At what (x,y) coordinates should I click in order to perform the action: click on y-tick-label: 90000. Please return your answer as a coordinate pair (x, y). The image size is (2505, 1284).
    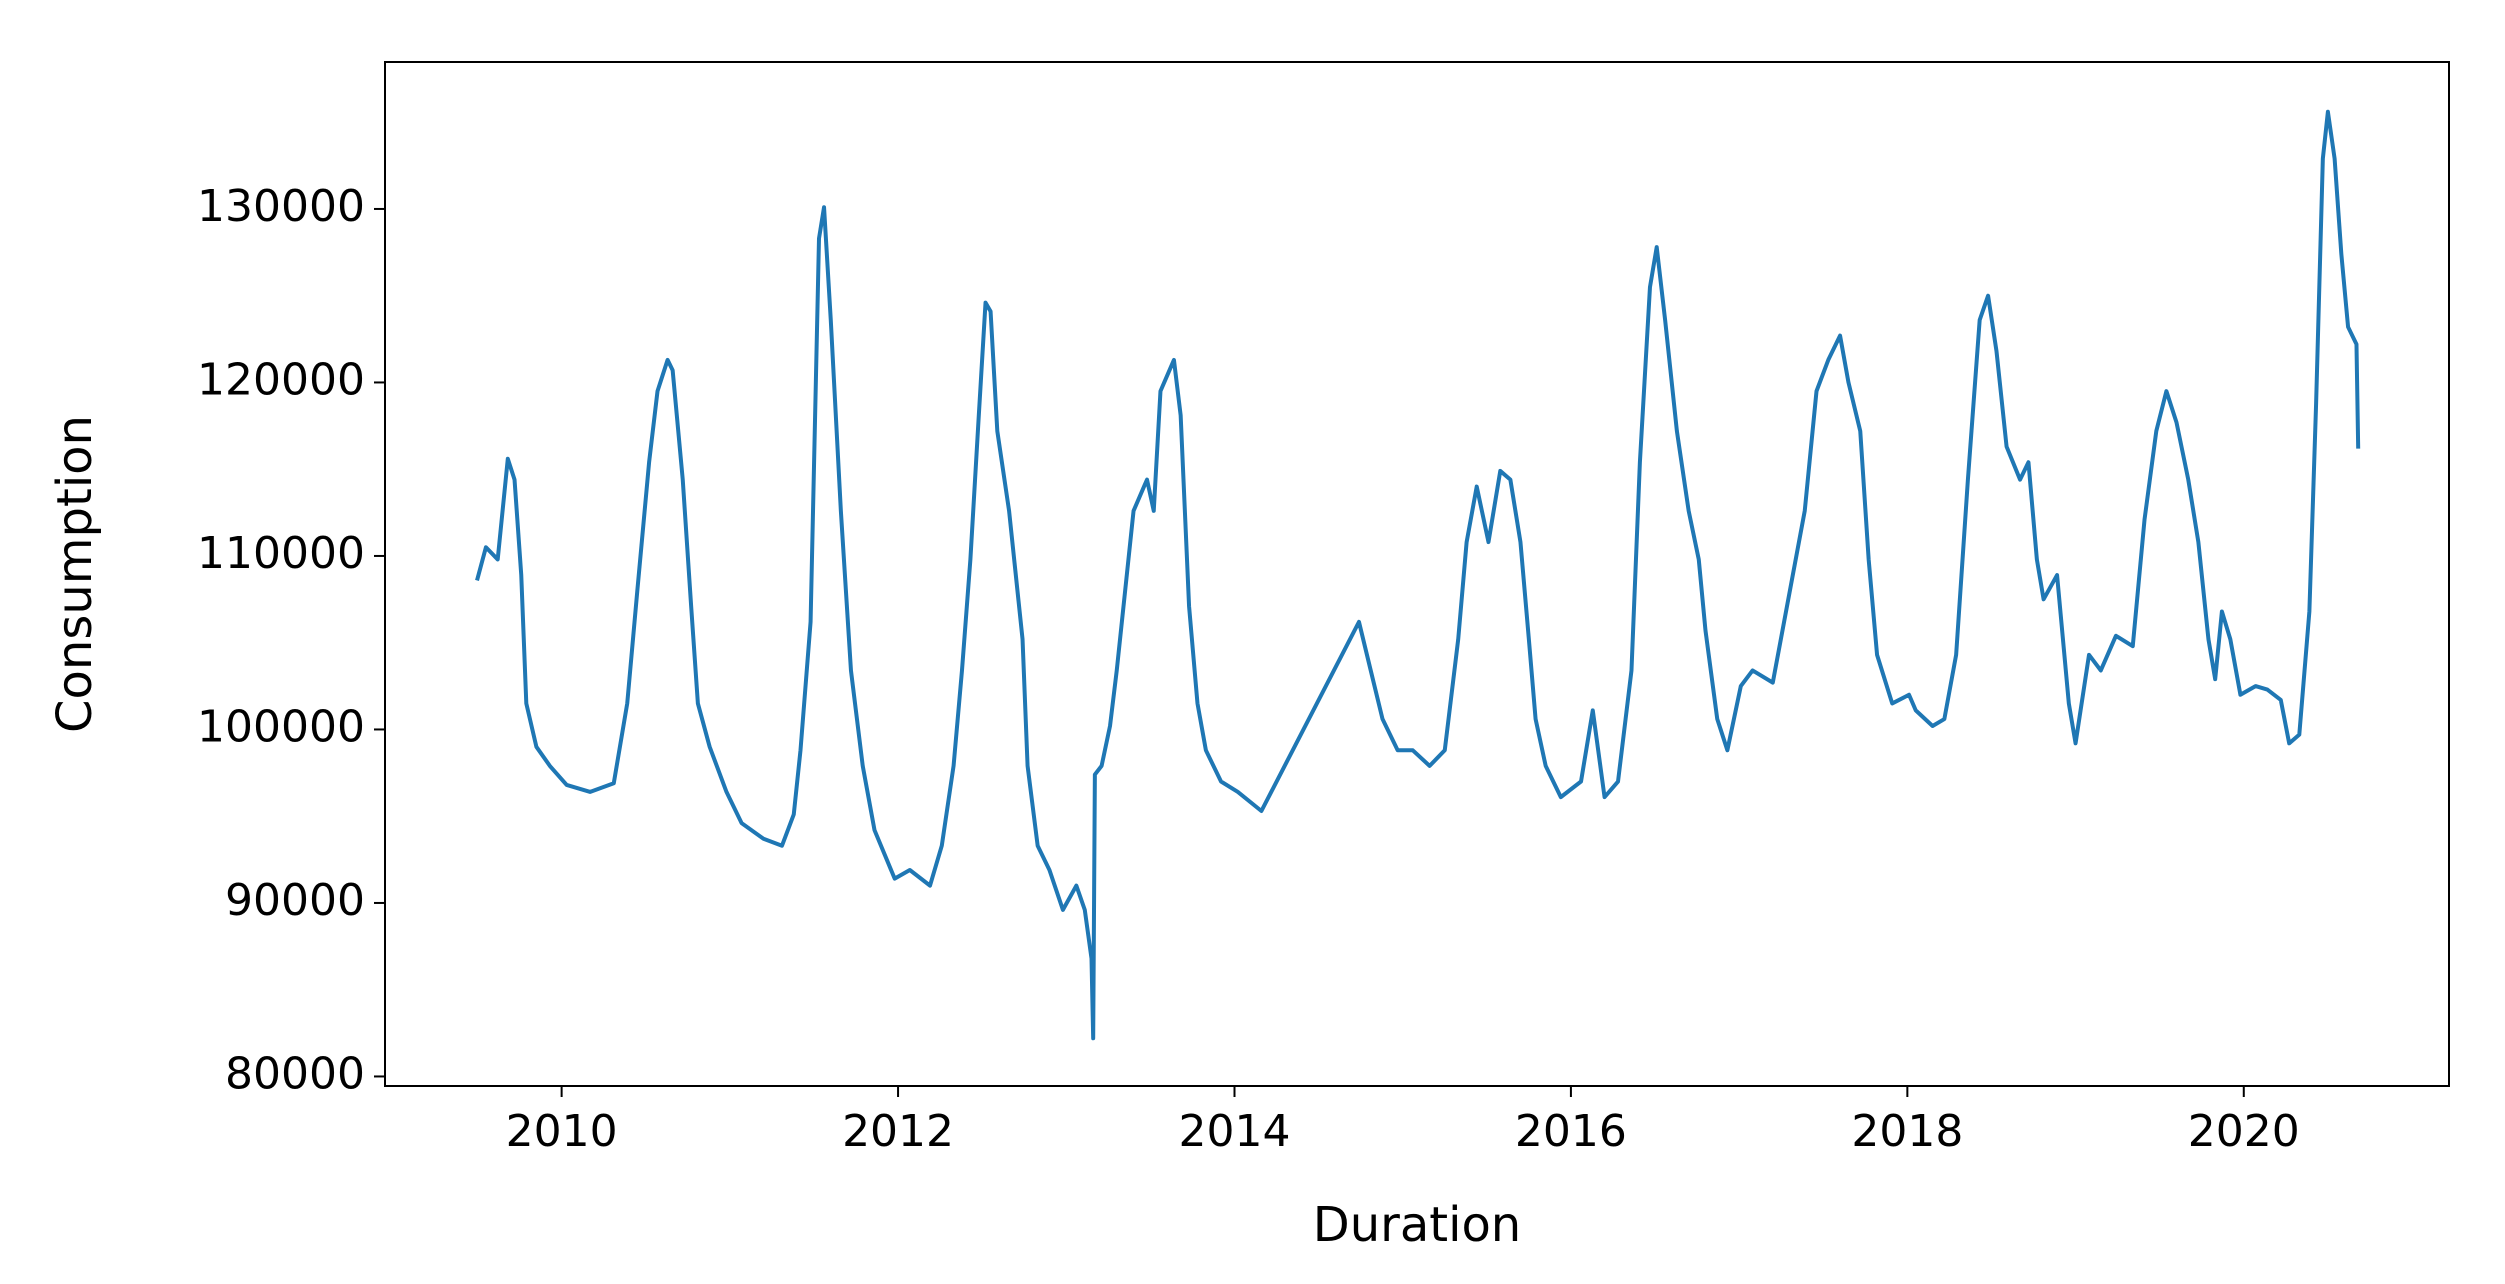
    Looking at the image, I should click on (295, 900).